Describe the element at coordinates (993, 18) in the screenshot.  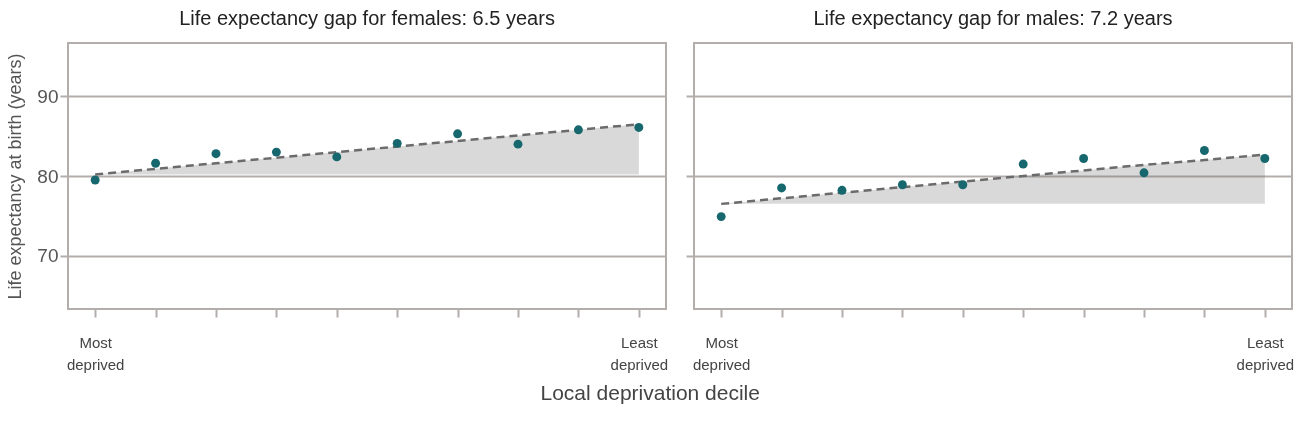
I see `chart-title: Life expectancy gap for males: 7.2 years` at that location.